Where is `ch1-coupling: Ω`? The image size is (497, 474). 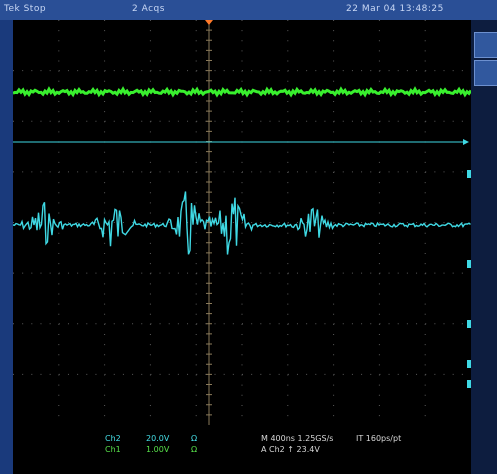
ch1-coupling: Ω is located at coordinates (194, 449).